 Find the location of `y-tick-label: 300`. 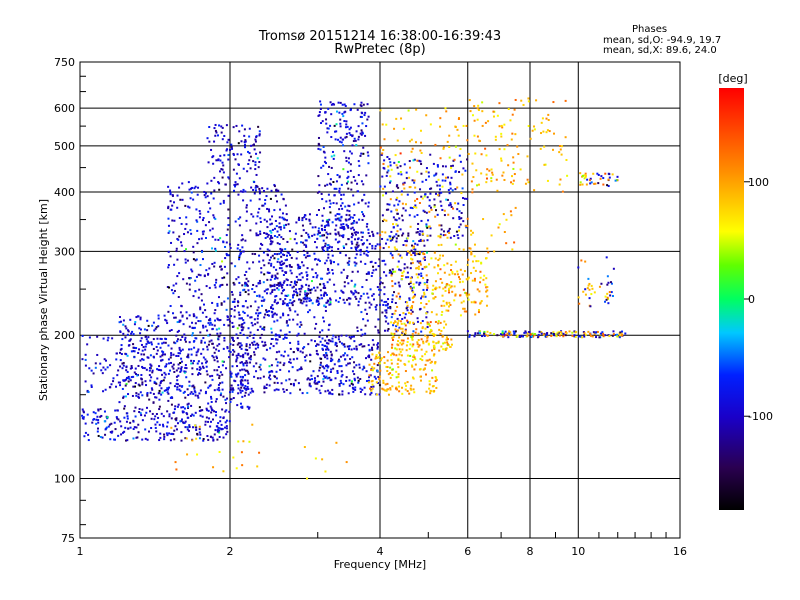

y-tick-label: 300 is located at coordinates (64, 251).